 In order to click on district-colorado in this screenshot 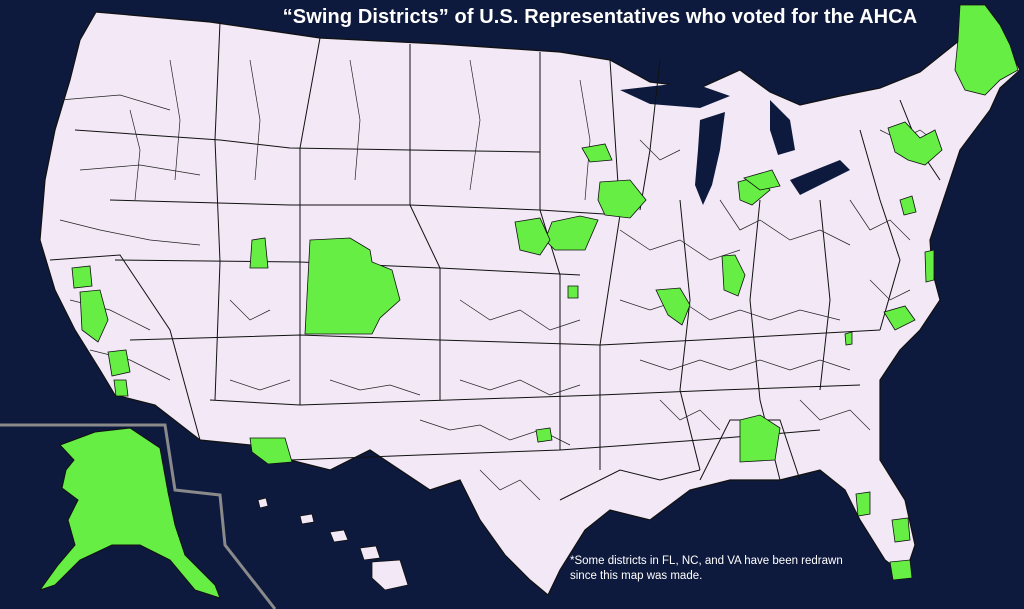, I will do `click(352, 286)`.